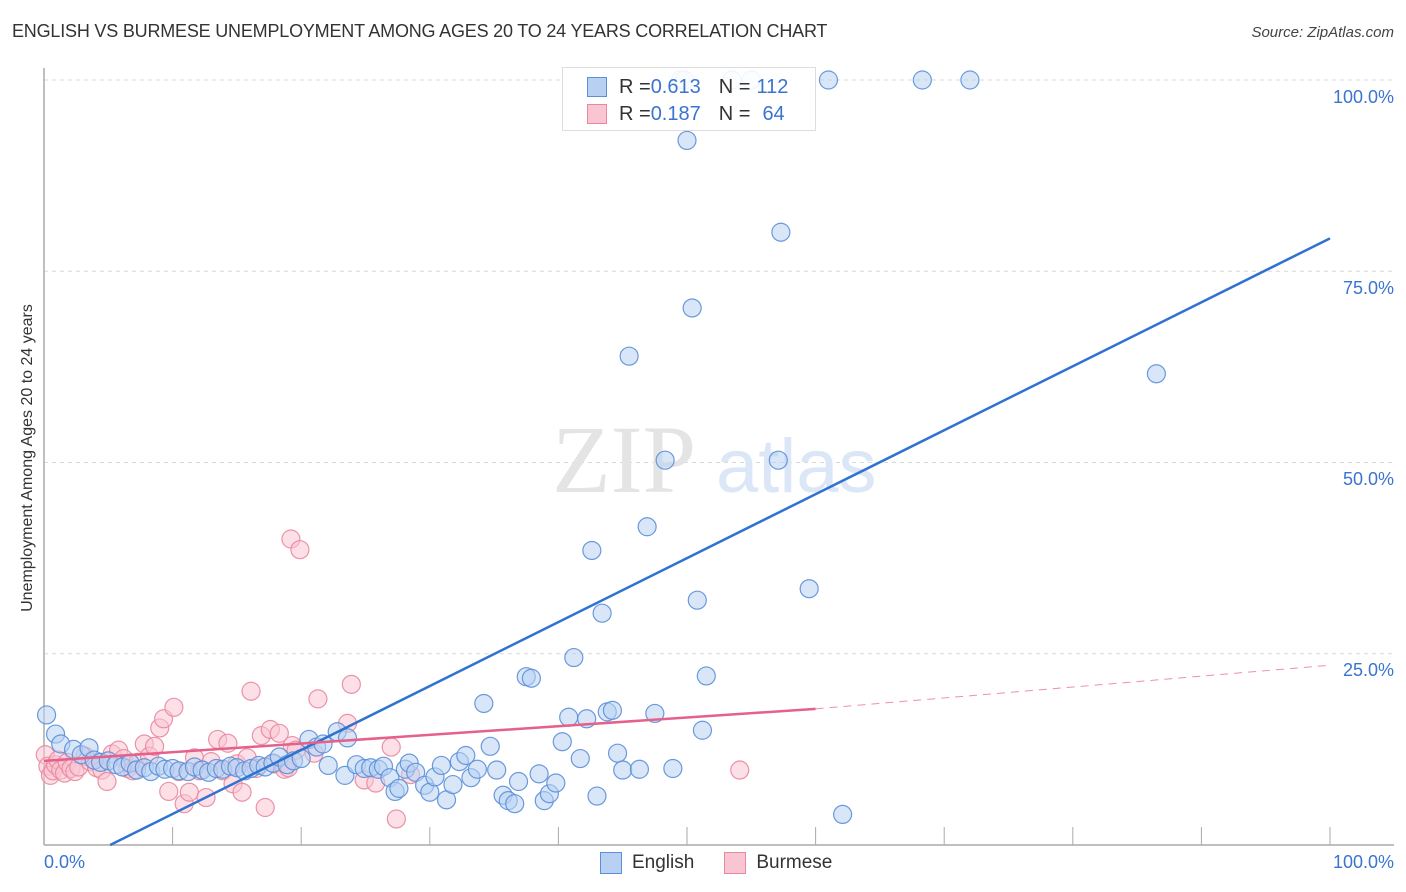  What do you see at coordinates (794, 862) in the screenshot?
I see `legend-label-burmese: Burmese` at bounding box center [794, 862].